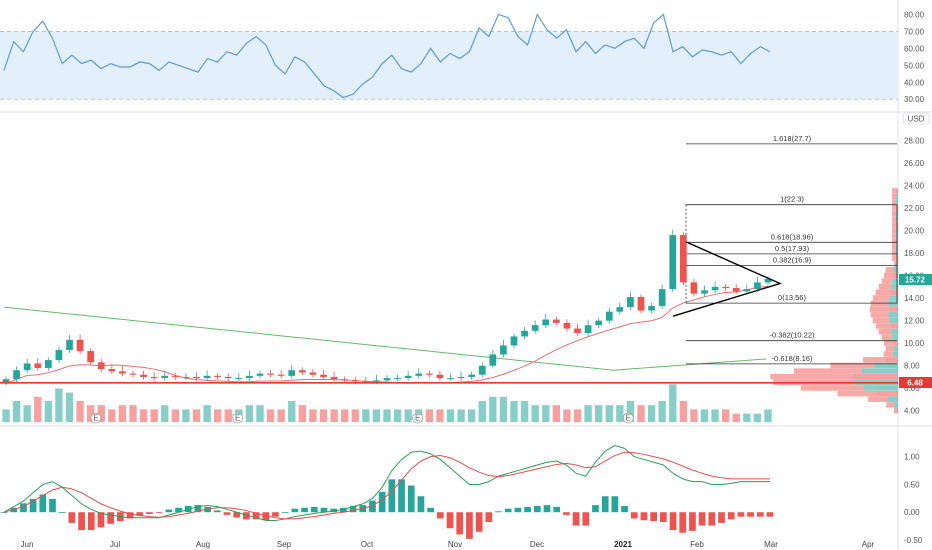 The width and height of the screenshot is (932, 550). What do you see at coordinates (914, 298) in the screenshot?
I see `price-tick-label: 14.00` at bounding box center [914, 298].